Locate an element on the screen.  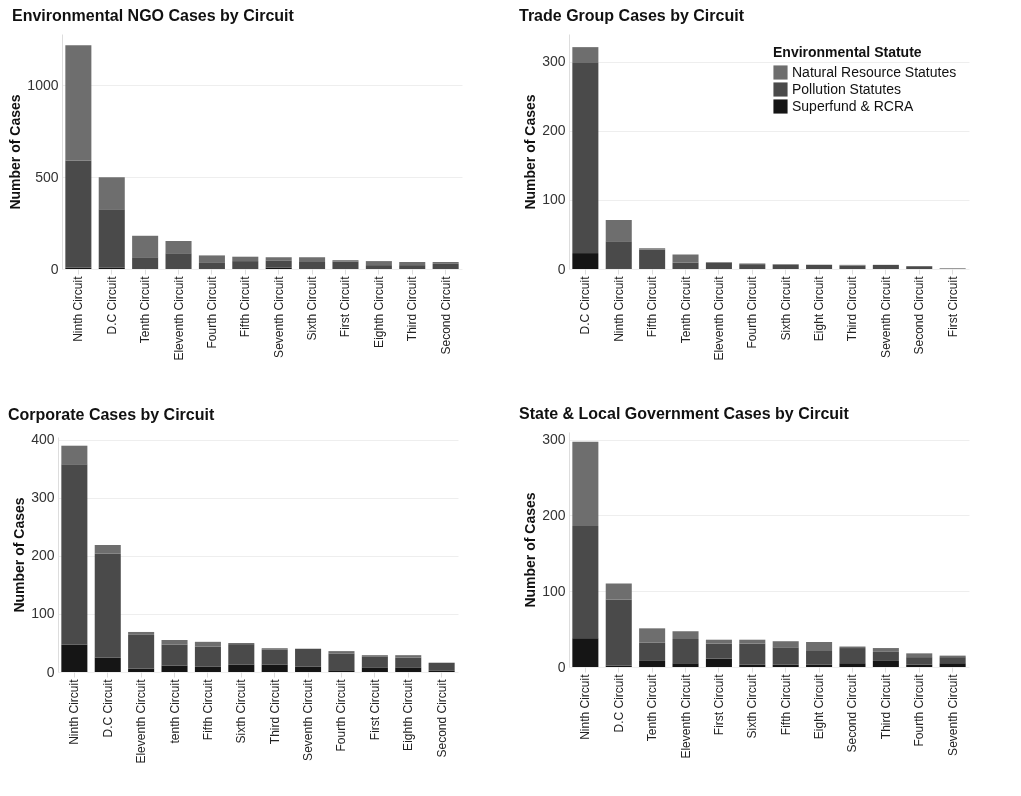
y-tick-label: 1000 is located at coordinates (43, 84).